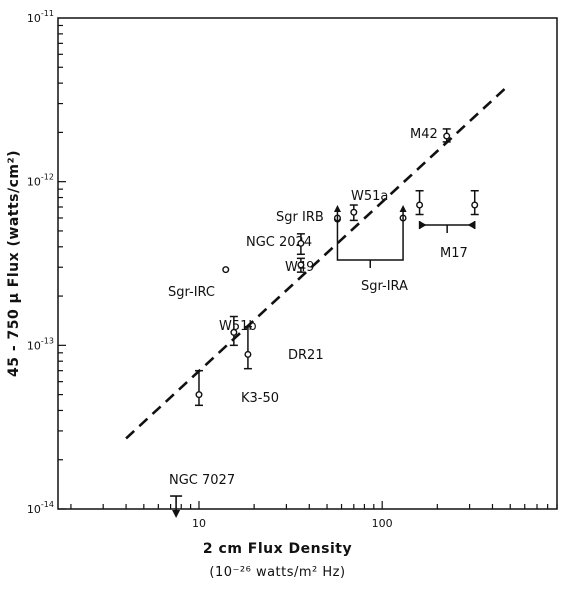 This screenshot has width=570, height=590. I want to click on label-k3-50: K3-50, so click(260, 398).